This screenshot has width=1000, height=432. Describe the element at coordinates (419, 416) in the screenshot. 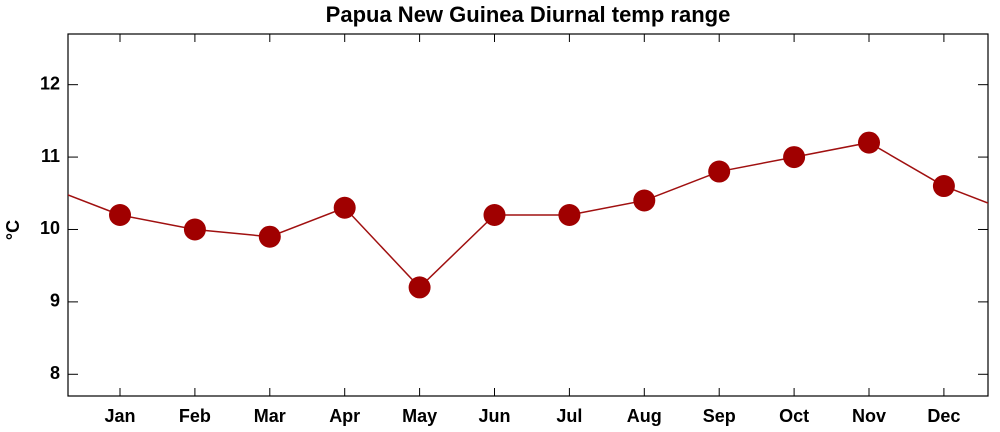

I see `x-tick-label: May` at that location.